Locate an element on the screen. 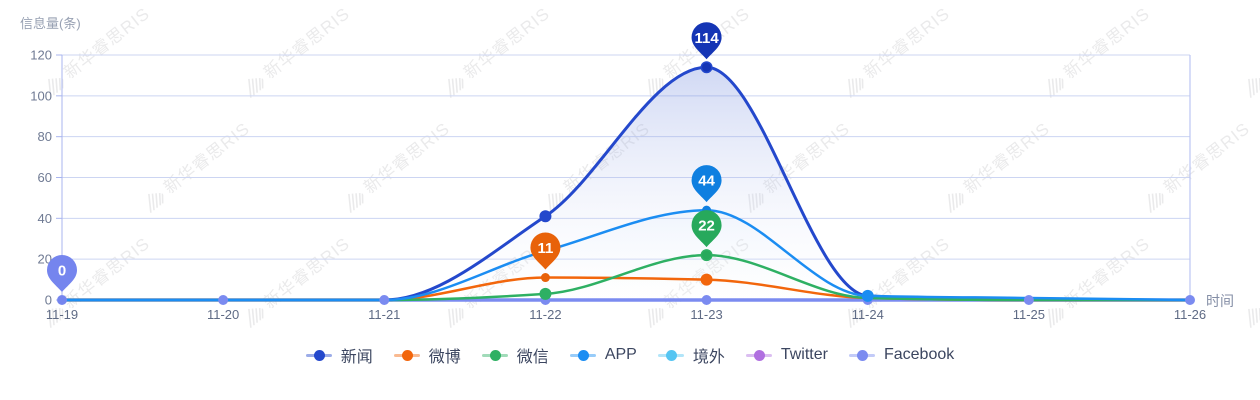 This screenshot has width=1260, height=400. legend-item-境外: 境外 is located at coordinates (691, 355).